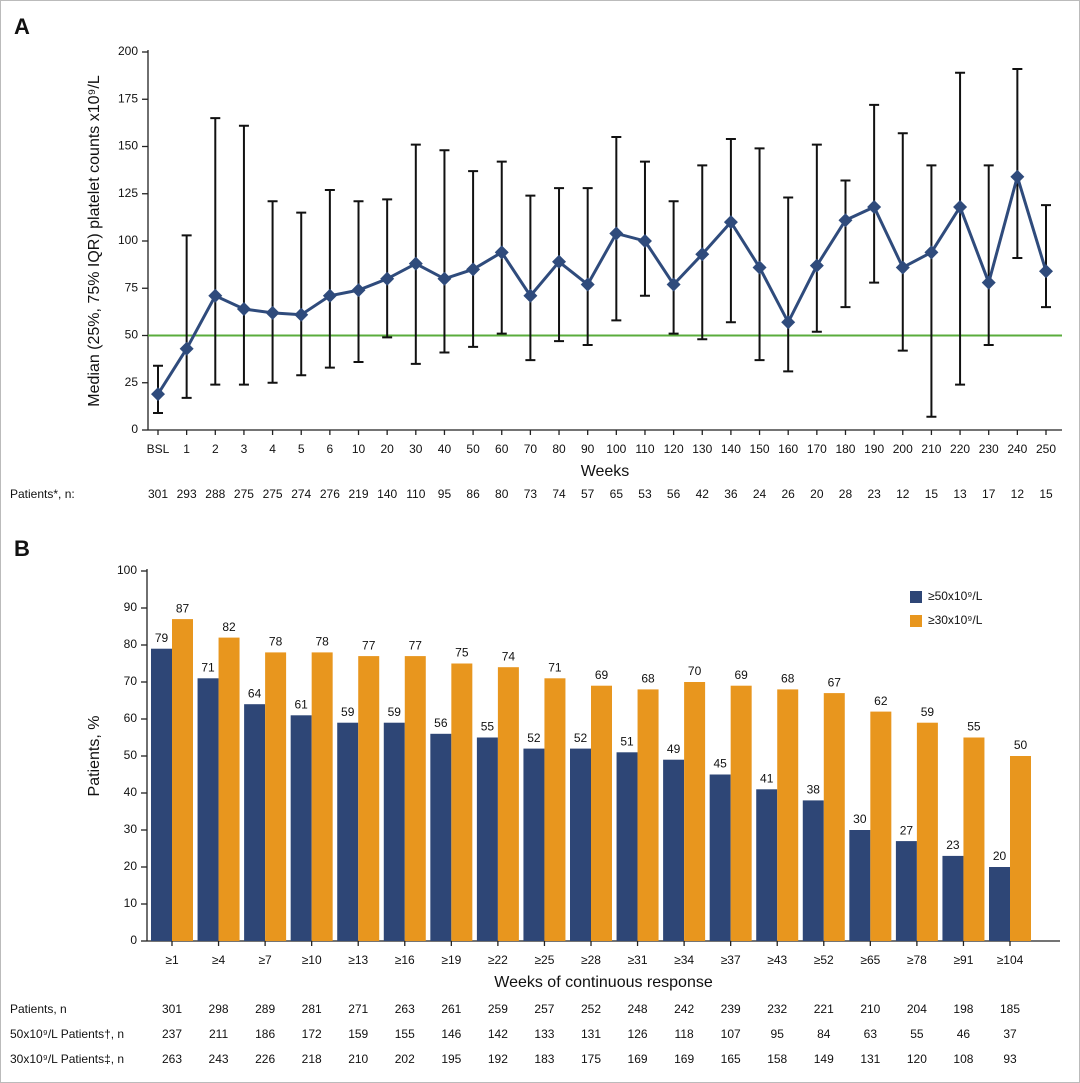 Image resolution: width=1080 pixels, height=1083 pixels. What do you see at coordinates (731, 494) in the screenshot?
I see `patients-count: 36` at bounding box center [731, 494].